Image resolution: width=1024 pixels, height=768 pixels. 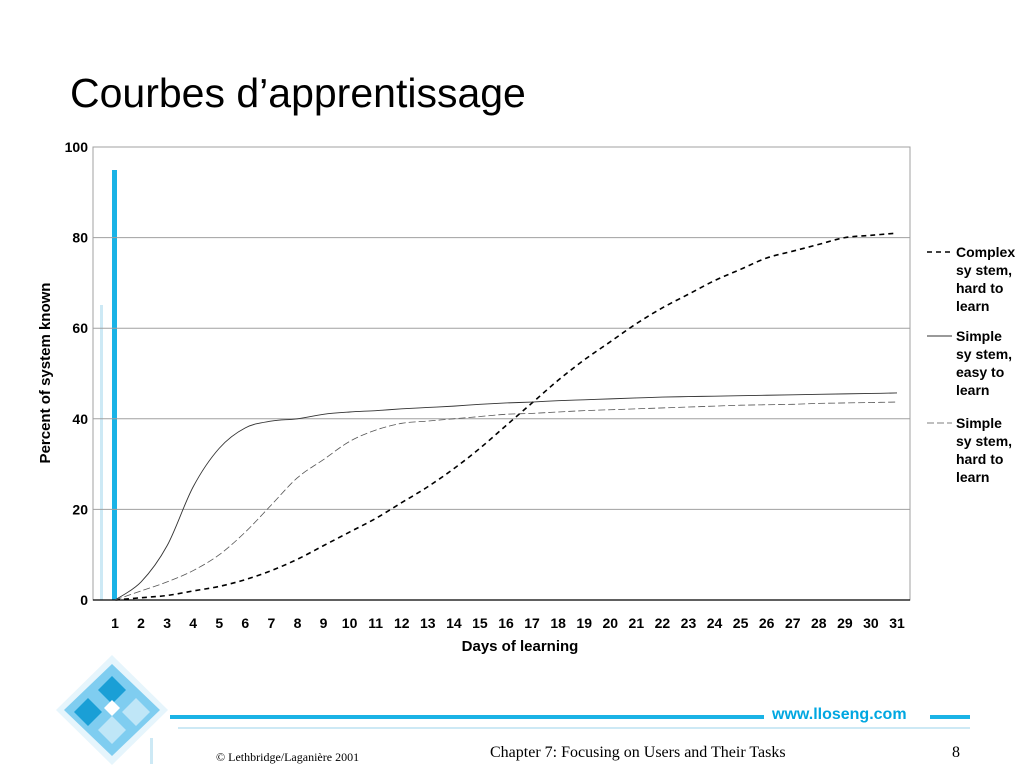 I want to click on y-axis-ticks: 0 20 40 60 80 100, so click(x=77, y=373).